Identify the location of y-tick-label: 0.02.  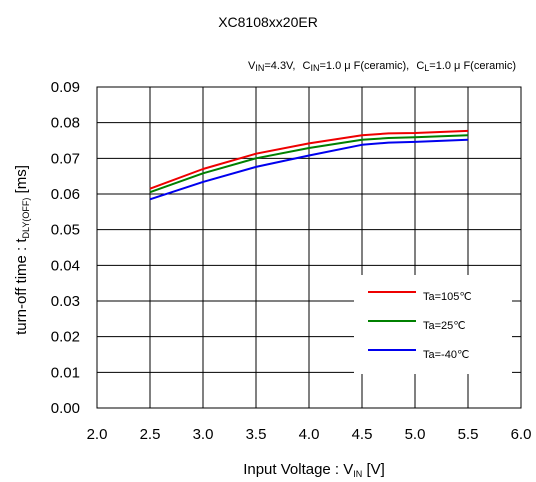
(65, 337).